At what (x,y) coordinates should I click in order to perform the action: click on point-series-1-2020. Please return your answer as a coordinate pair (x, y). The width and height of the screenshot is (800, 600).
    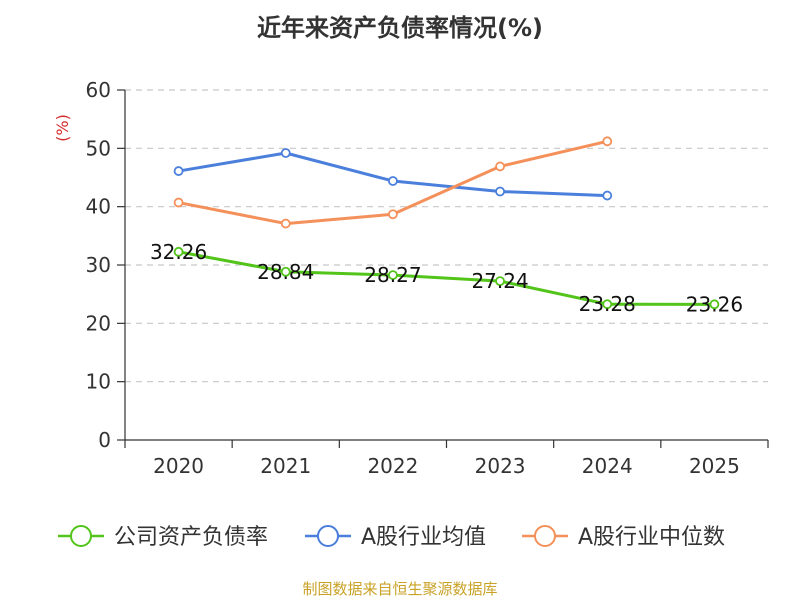
    Looking at the image, I should click on (178, 171).